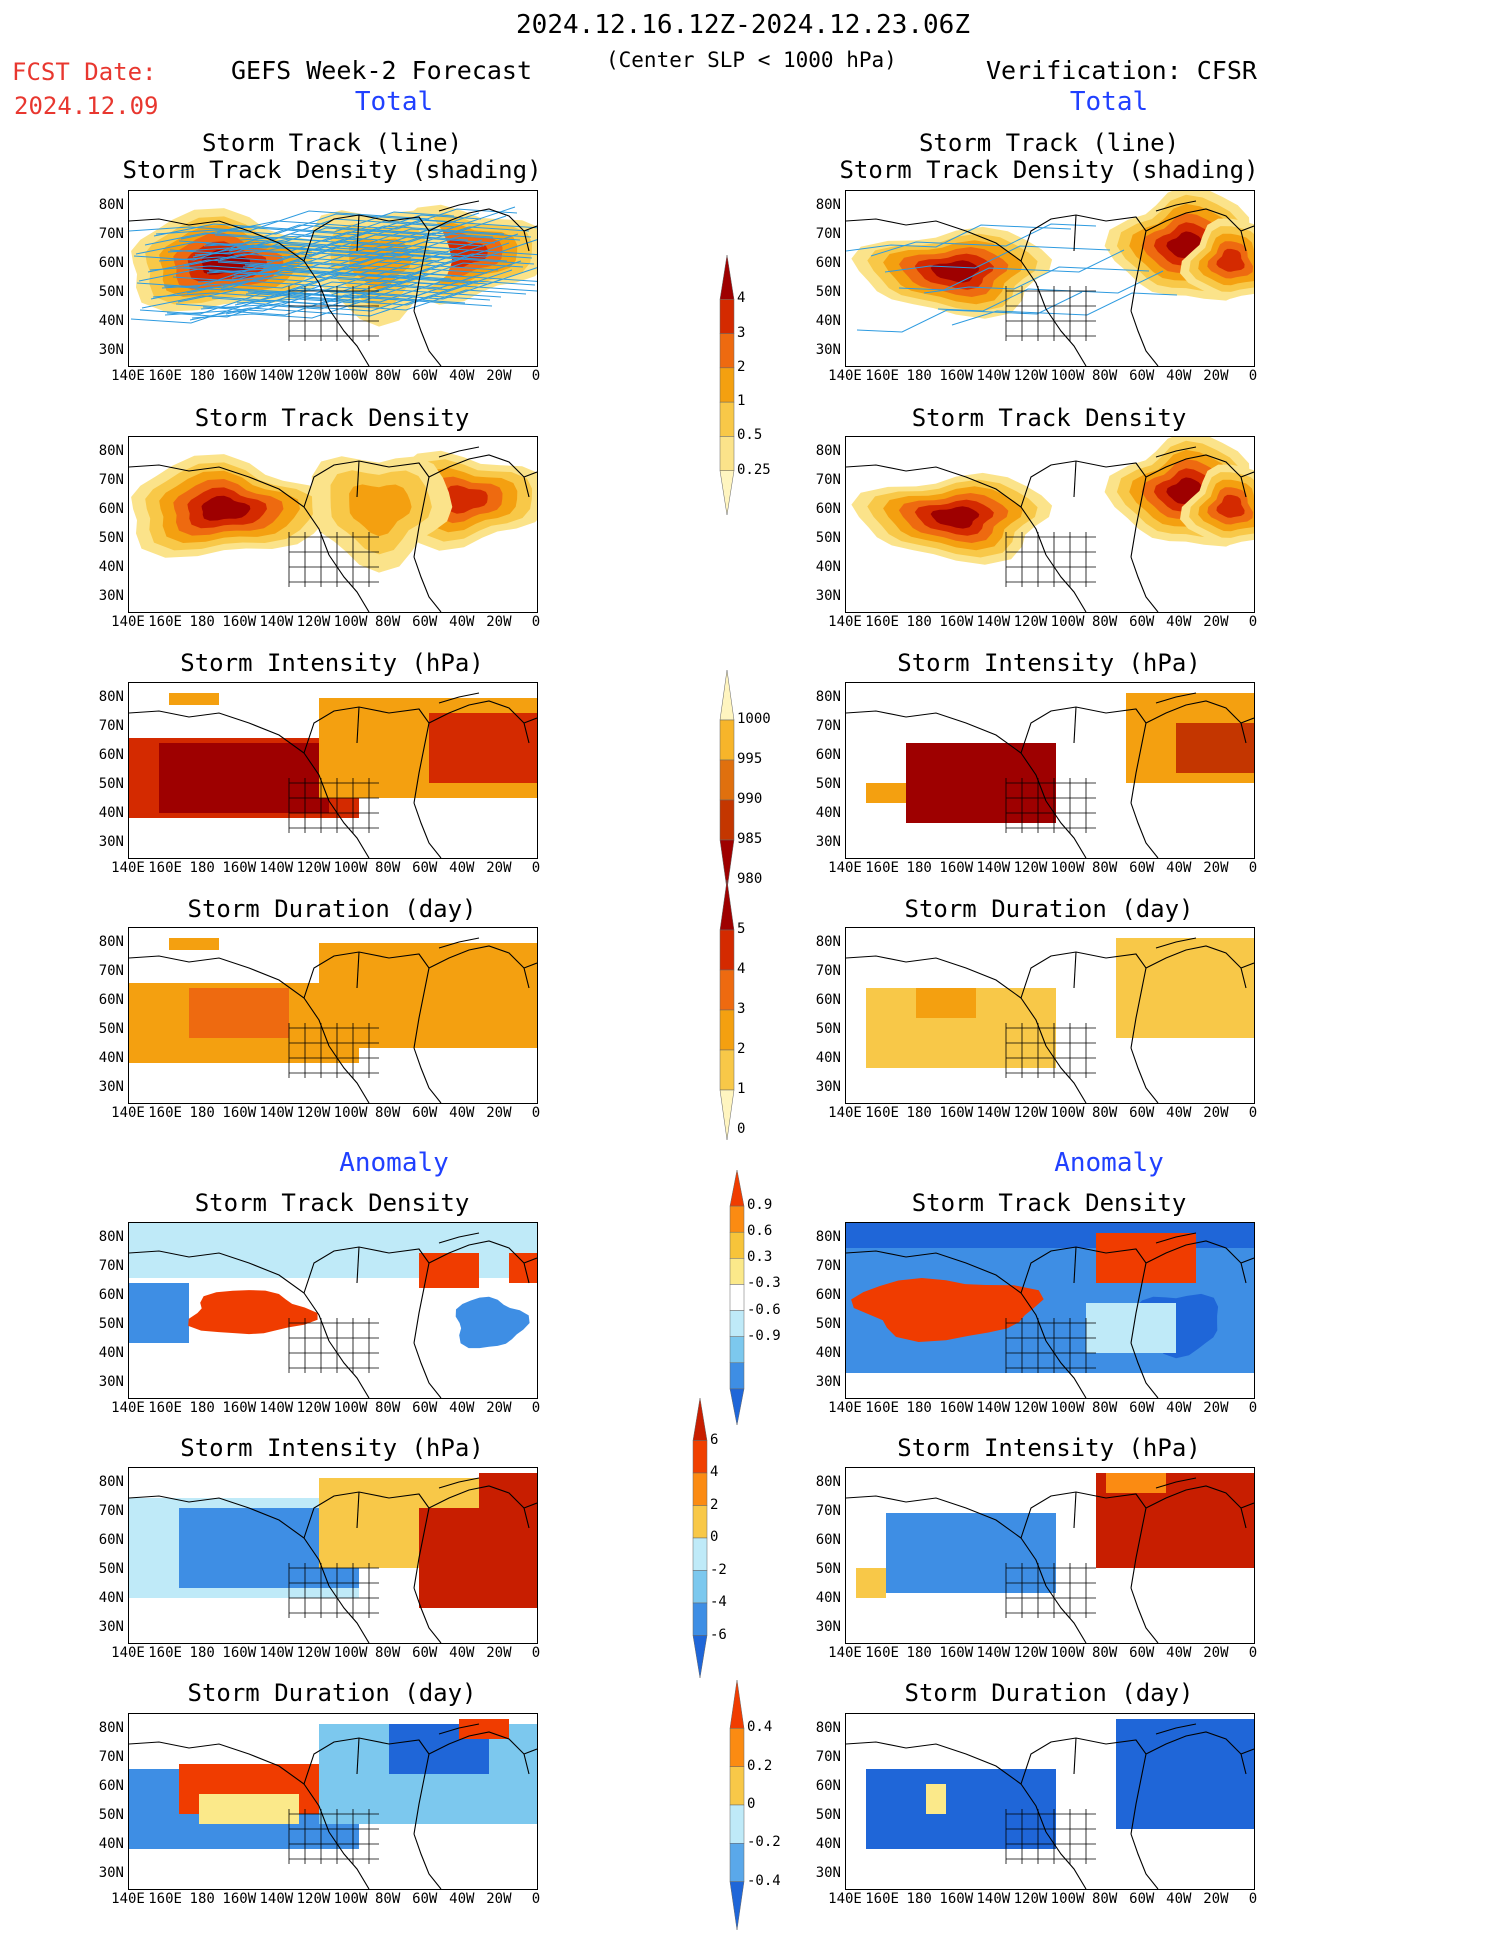 Image resolution: width=1487 pixels, height=1934 pixels. What do you see at coordinates (84, 72) in the screenshot?
I see `fcst-date-label: FCST Date:` at bounding box center [84, 72].